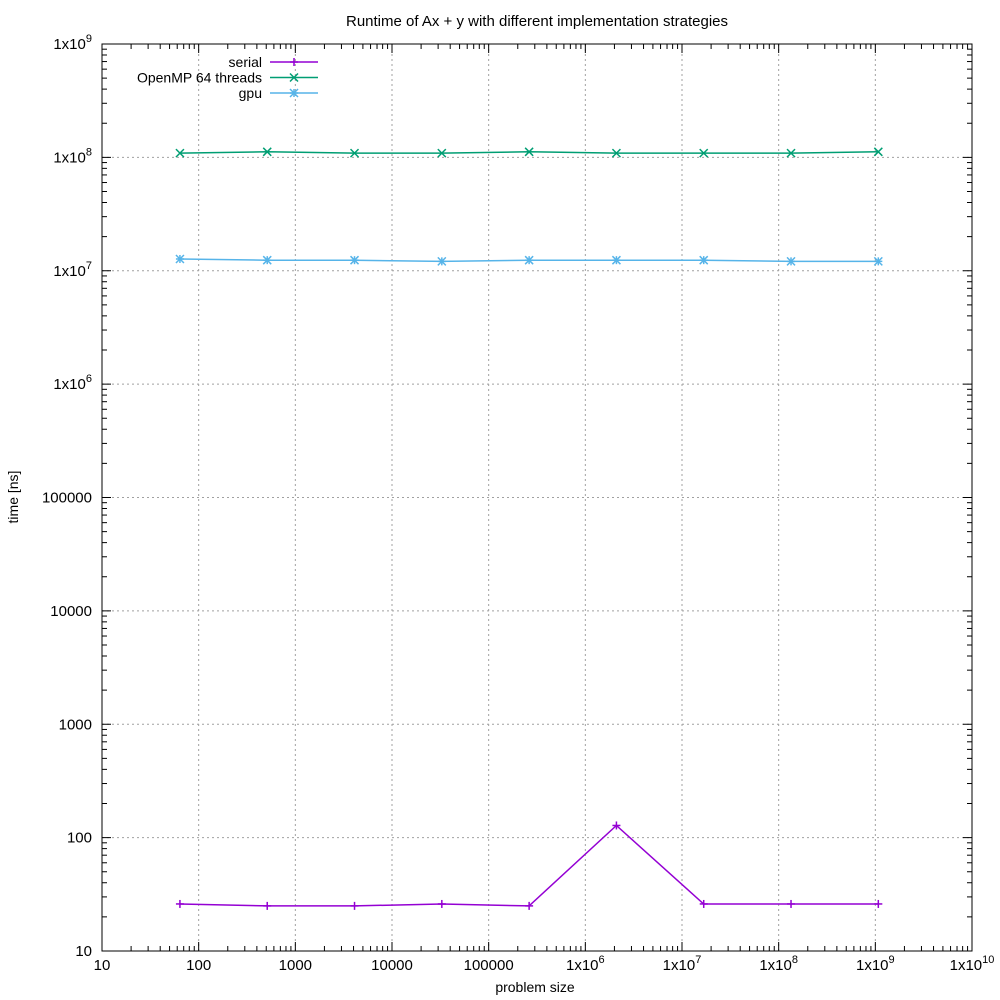  What do you see at coordinates (13, 497) in the screenshot?
I see `y-axis-label: time [ns]` at bounding box center [13, 497].